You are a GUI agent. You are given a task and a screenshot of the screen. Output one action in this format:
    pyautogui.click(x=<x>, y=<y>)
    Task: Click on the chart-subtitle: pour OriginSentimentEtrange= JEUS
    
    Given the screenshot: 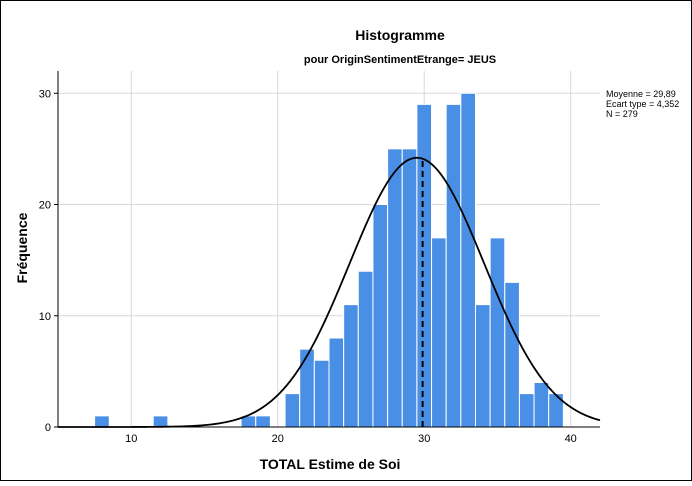 What is the action you would take?
    pyautogui.click(x=400, y=60)
    